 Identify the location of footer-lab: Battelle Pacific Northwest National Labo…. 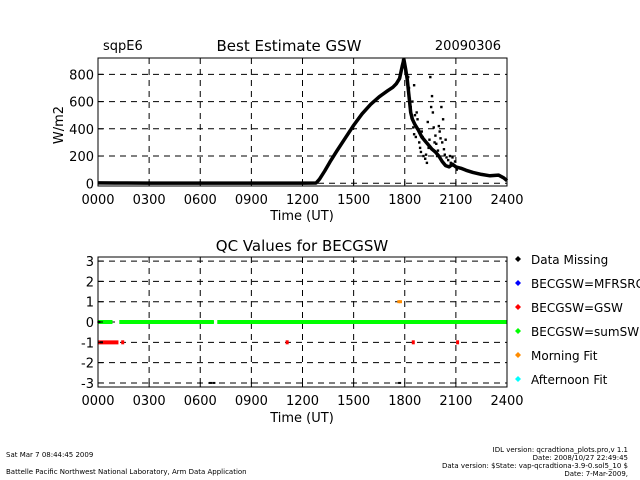
(126, 472).